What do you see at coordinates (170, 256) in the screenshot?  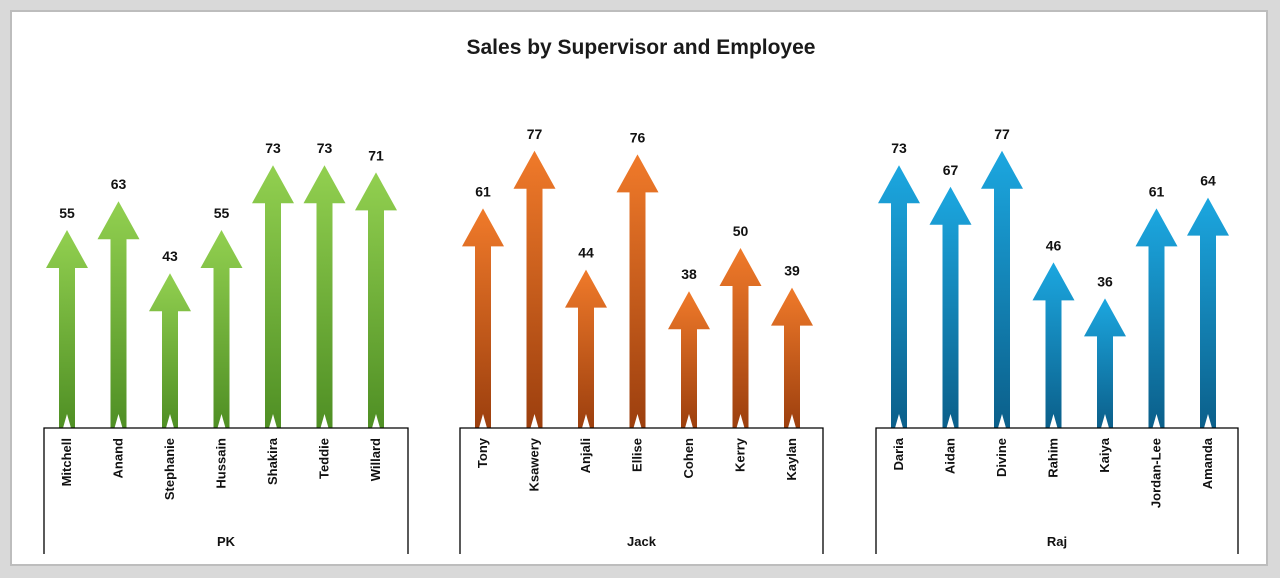 I see `data-label: 43` at bounding box center [170, 256].